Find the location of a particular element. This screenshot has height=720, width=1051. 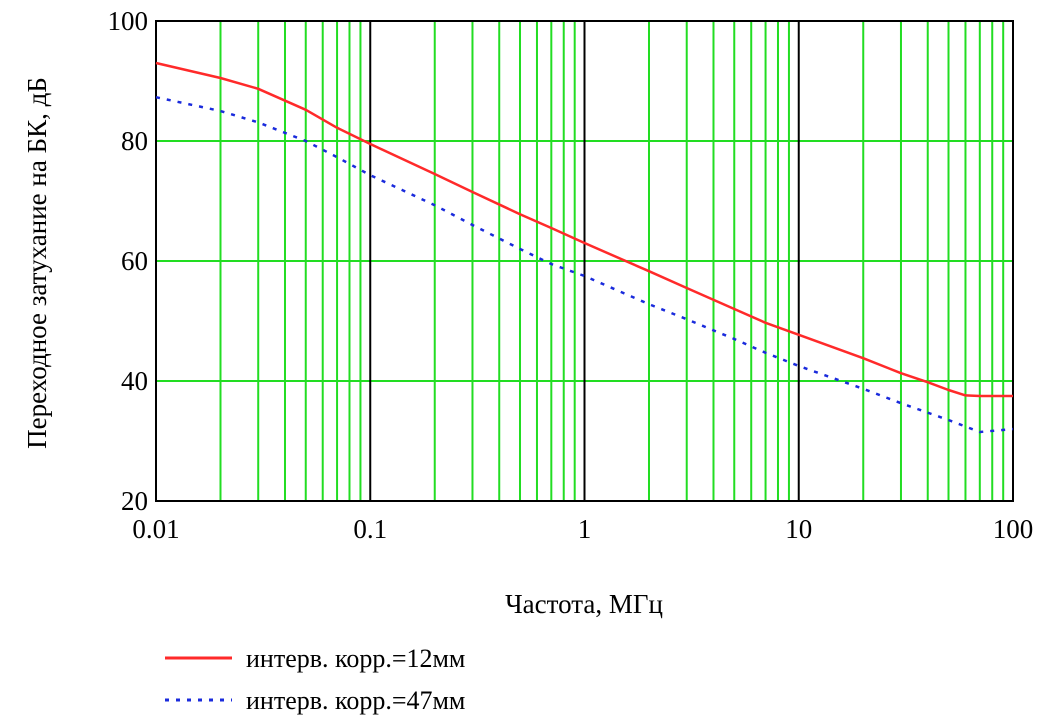

x-axis-title: Частота, МГц is located at coordinates (584, 604).